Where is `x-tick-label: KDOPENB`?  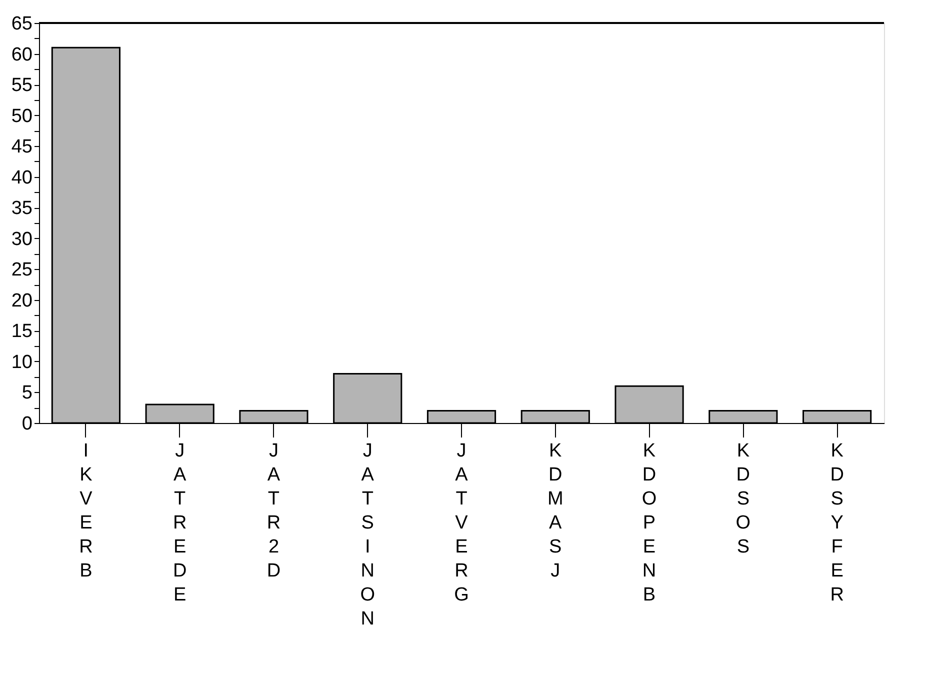 x-tick-label: KDOPENB is located at coordinates (649, 523).